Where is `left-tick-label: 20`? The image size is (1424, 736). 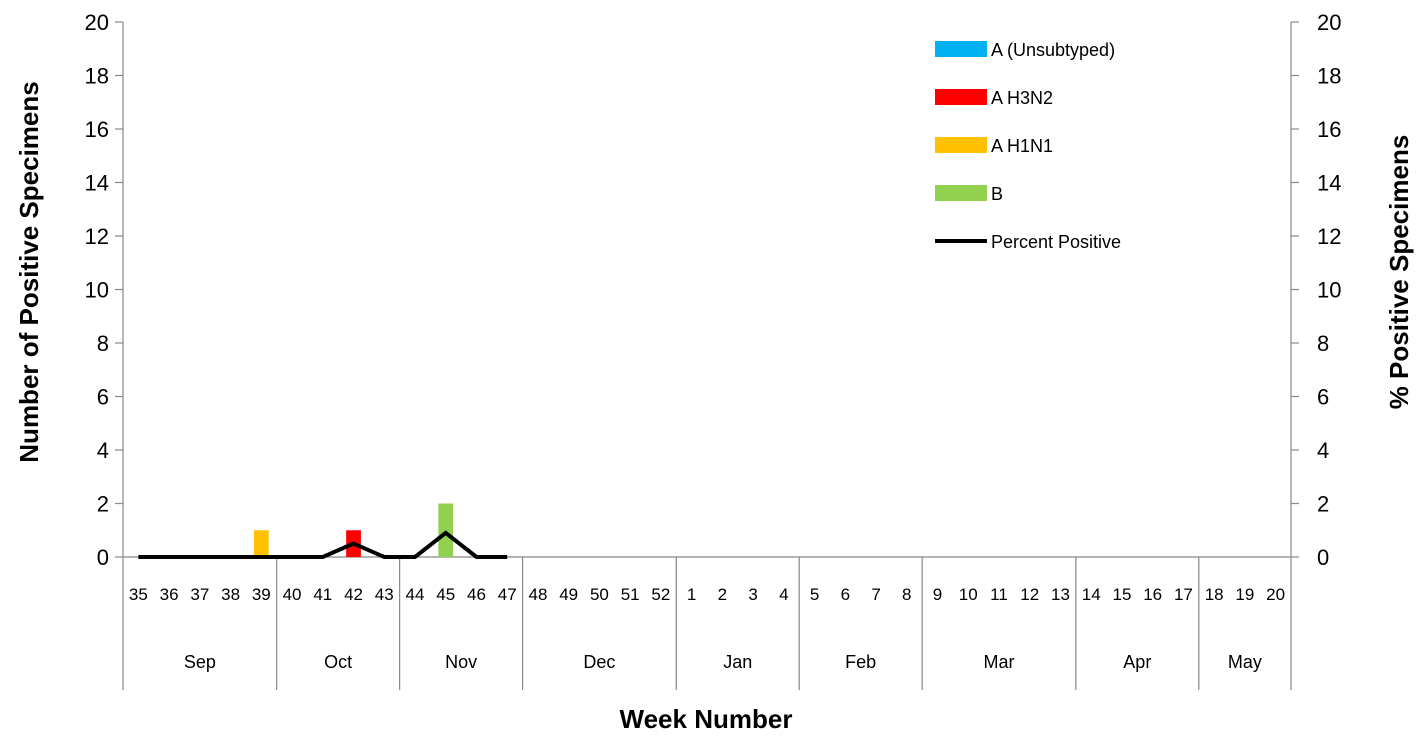
left-tick-label: 20 is located at coordinates (97, 22).